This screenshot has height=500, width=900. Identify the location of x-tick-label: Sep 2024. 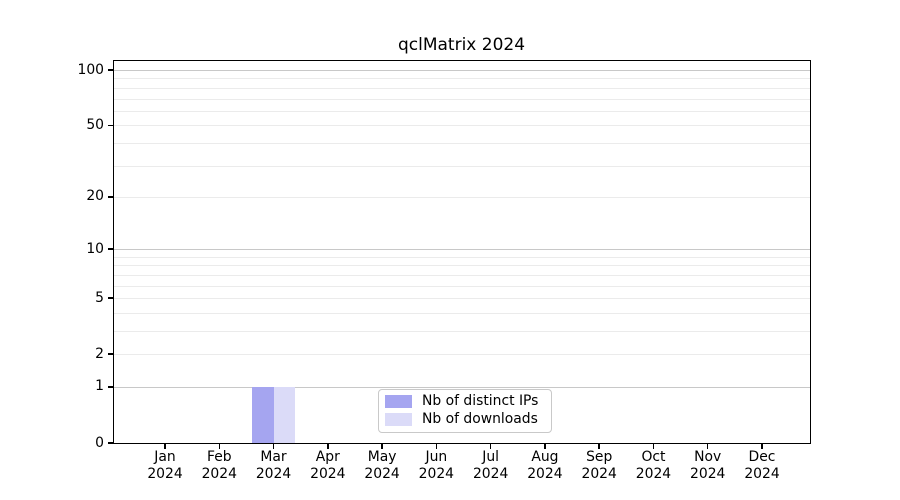
(599, 465).